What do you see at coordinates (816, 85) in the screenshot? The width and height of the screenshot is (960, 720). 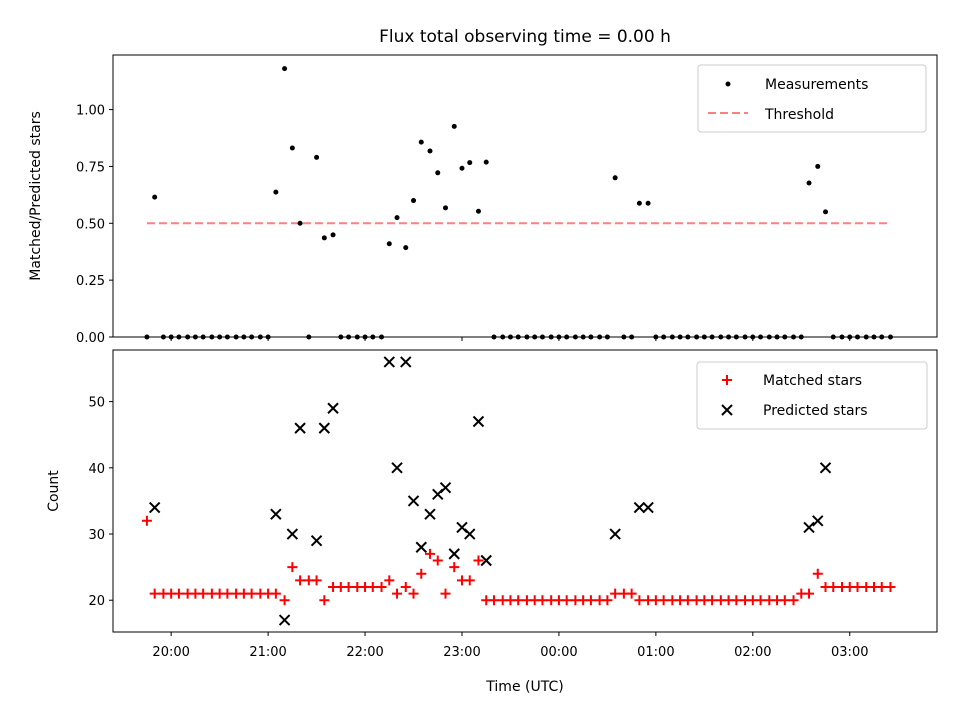 I see `legend-measurements-label: Measurements` at bounding box center [816, 85].